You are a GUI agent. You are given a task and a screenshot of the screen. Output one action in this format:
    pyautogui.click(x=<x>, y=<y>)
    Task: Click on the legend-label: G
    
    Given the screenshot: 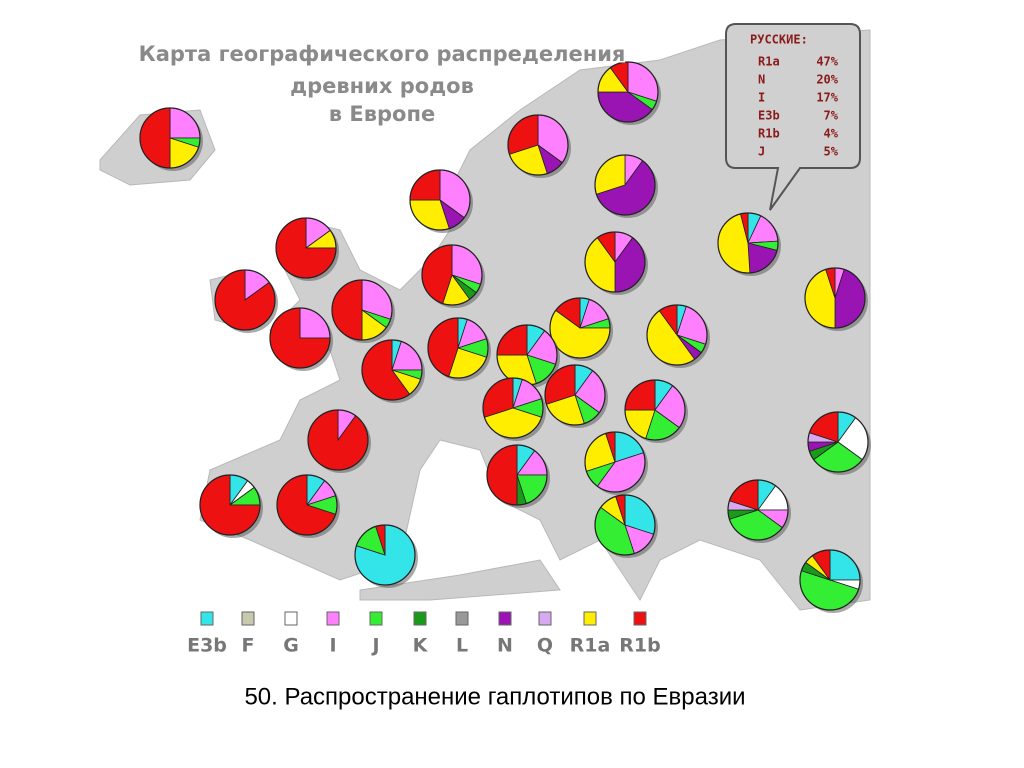 What is the action you would take?
    pyautogui.click(x=291, y=646)
    